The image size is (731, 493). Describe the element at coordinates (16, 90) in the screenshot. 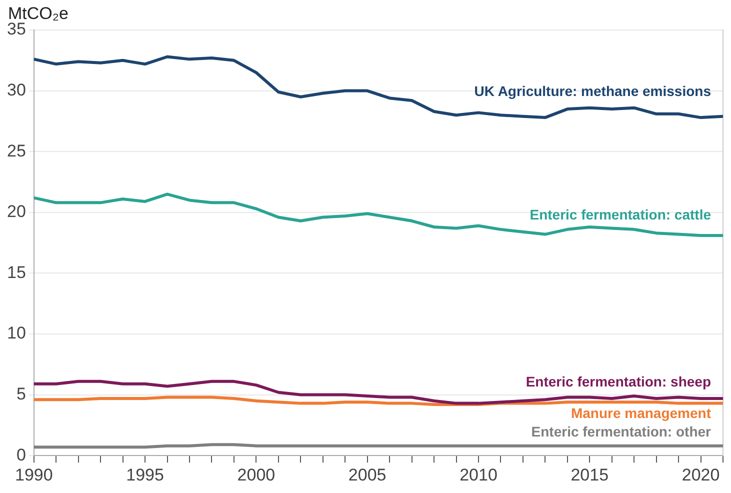

I see `y-tick-label: 30` at that location.